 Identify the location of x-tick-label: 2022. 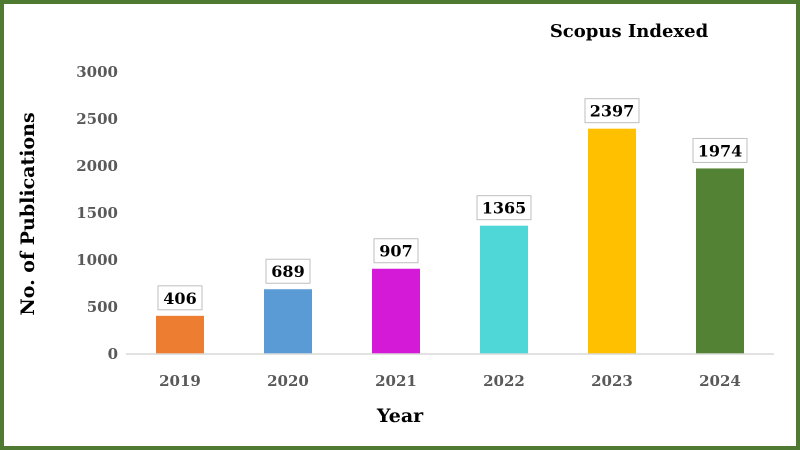
(504, 381).